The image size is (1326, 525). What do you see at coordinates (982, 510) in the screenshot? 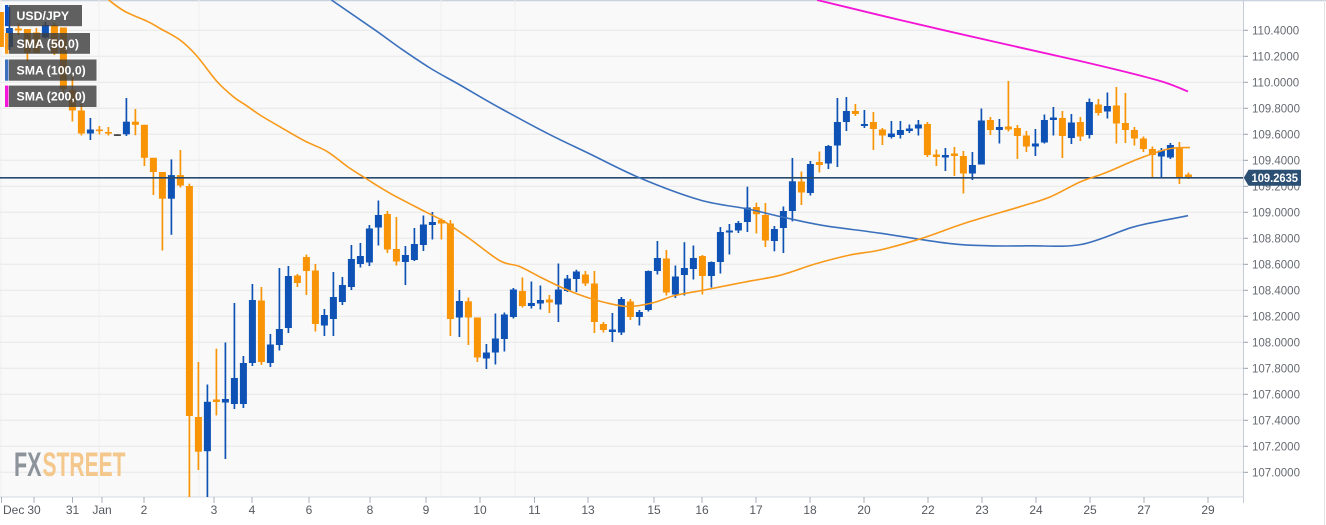
I see `svg-text: 23` at bounding box center [982, 510].